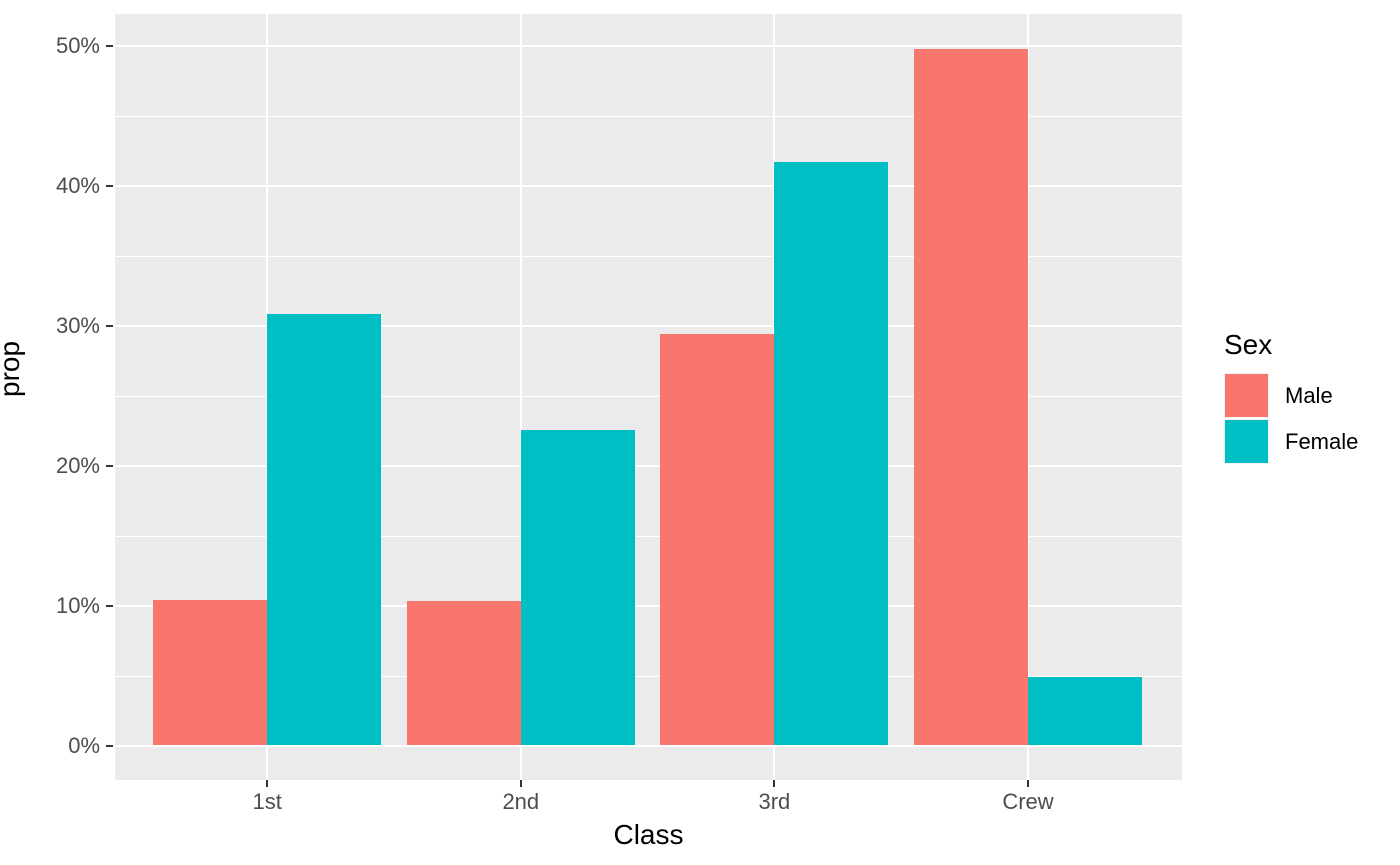 The width and height of the screenshot is (1400, 865). Describe the element at coordinates (648, 834) in the screenshot. I see `x-axis-title: Class` at that location.